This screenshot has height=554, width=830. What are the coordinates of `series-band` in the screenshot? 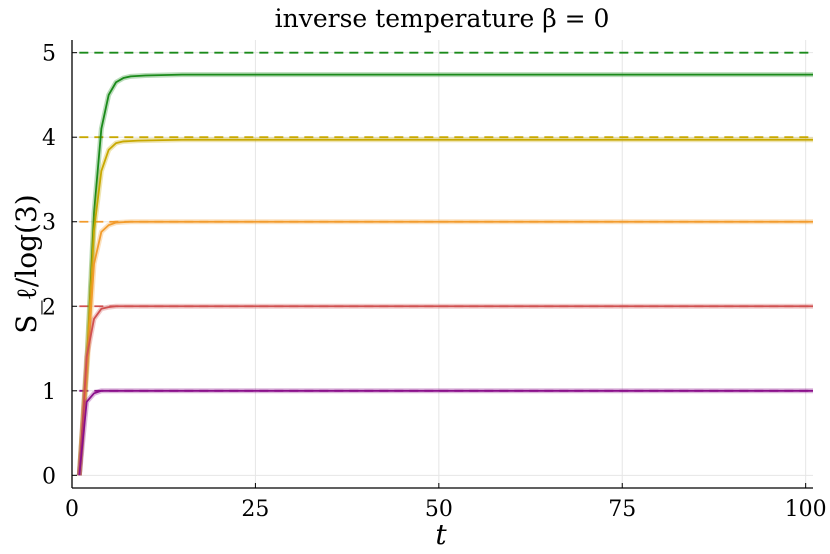 It's located at (444, 432).